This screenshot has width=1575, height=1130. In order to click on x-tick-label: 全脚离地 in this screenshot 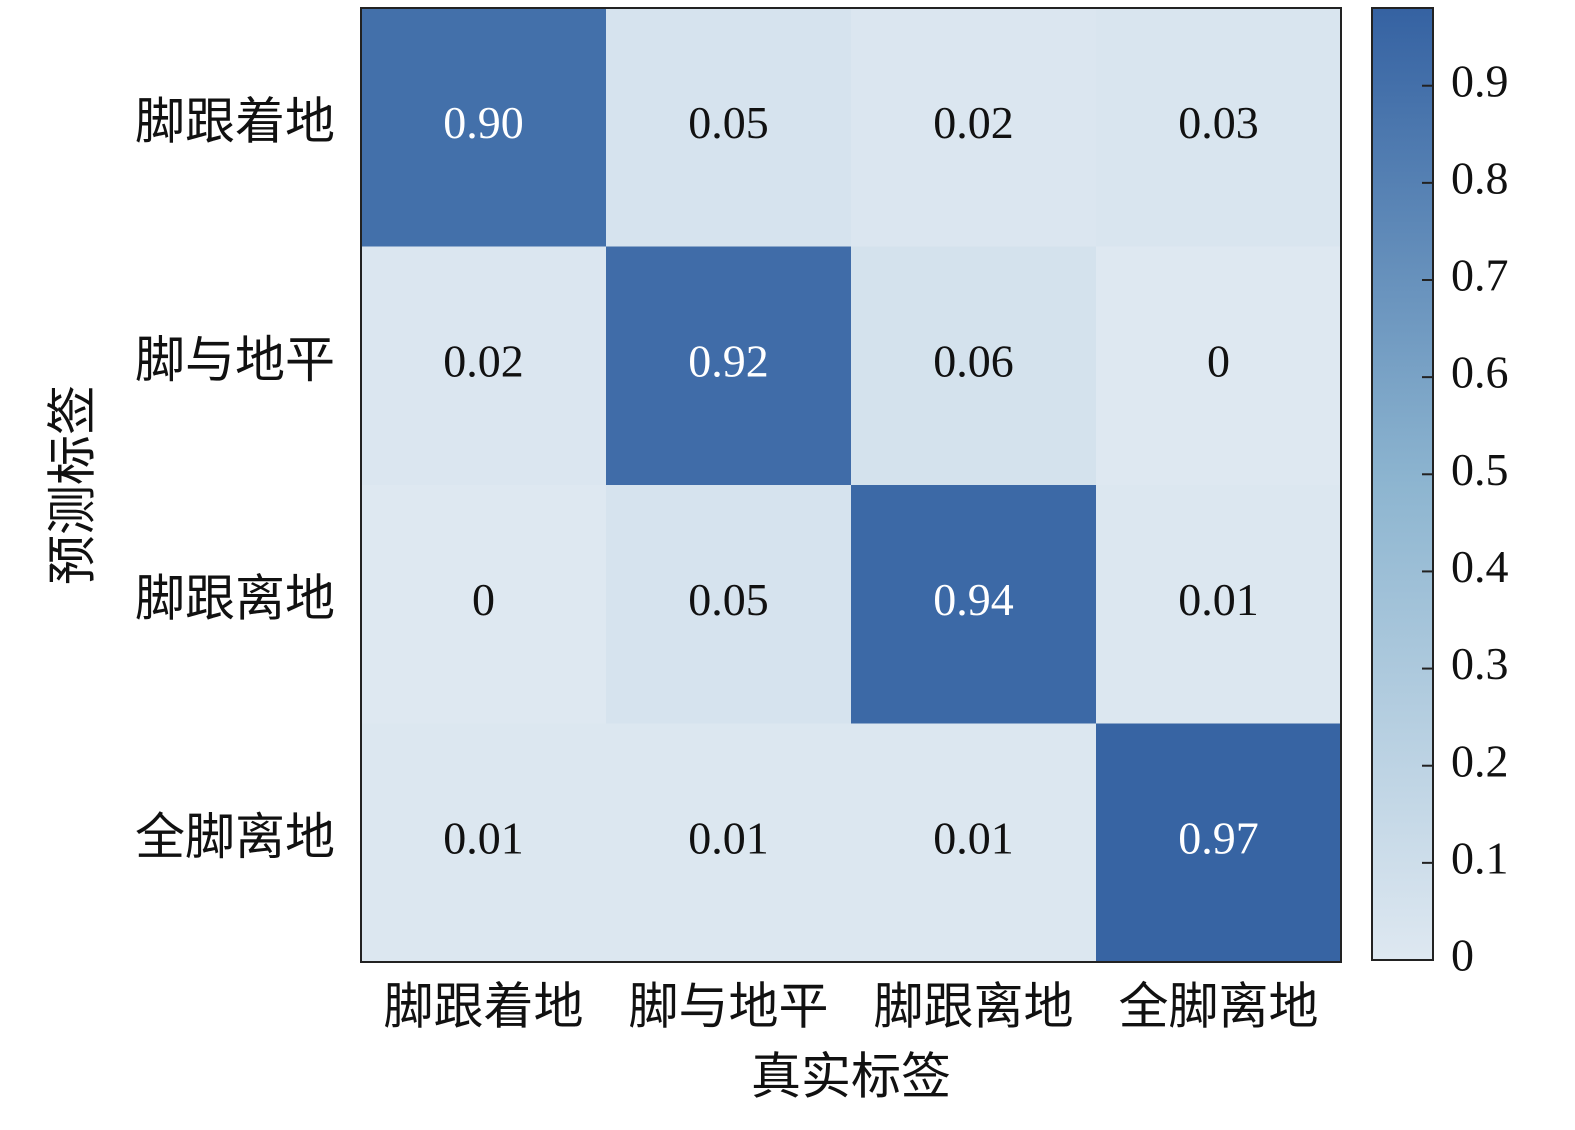, I will do `click(1219, 1006)`.